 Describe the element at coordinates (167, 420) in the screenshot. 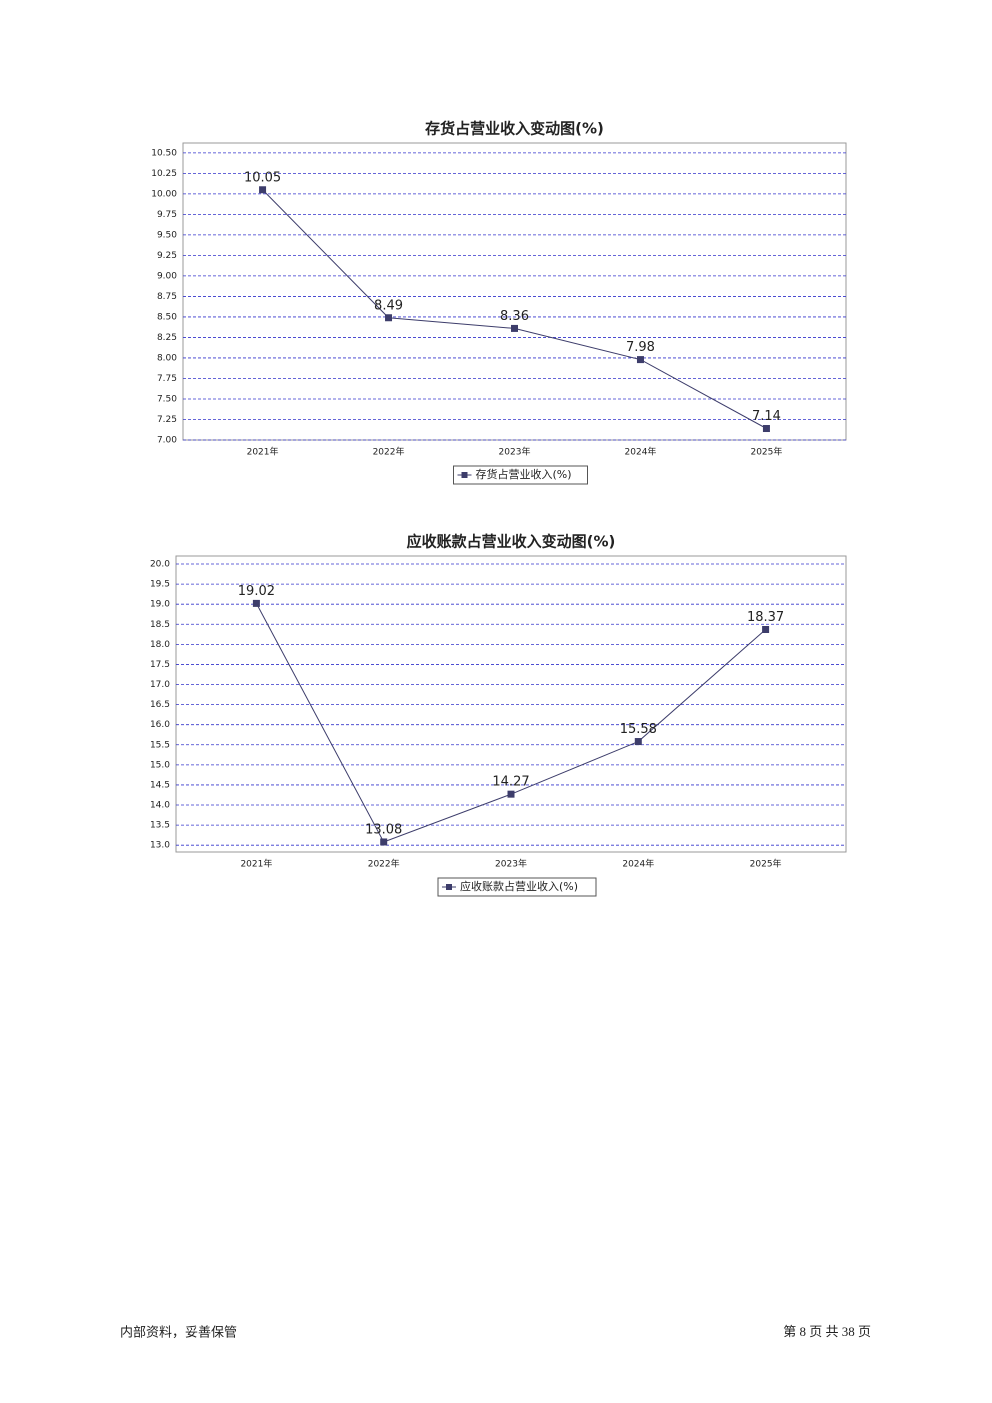

I see `y-tick-label: 7.25` at that location.